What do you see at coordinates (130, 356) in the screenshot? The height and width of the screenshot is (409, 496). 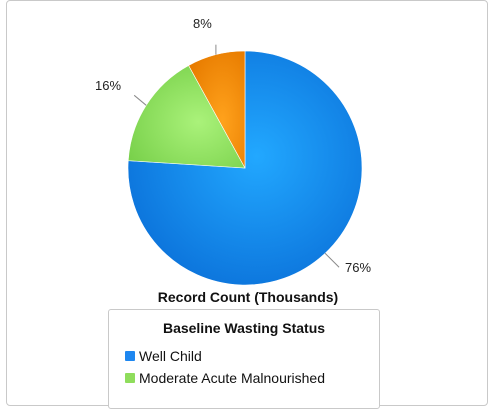 I see `legend-swatch-well-child` at bounding box center [130, 356].